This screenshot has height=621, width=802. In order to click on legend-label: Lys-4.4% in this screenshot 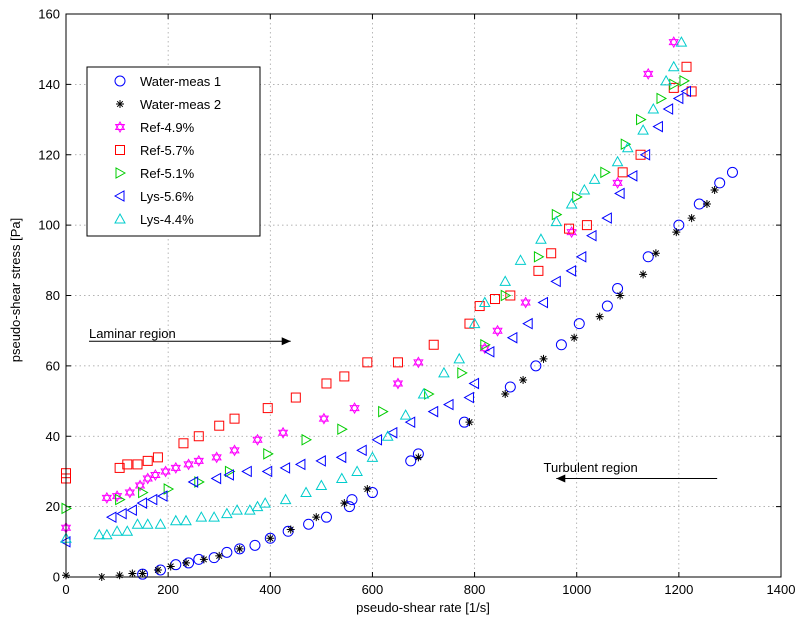, I will do `click(167, 219)`.